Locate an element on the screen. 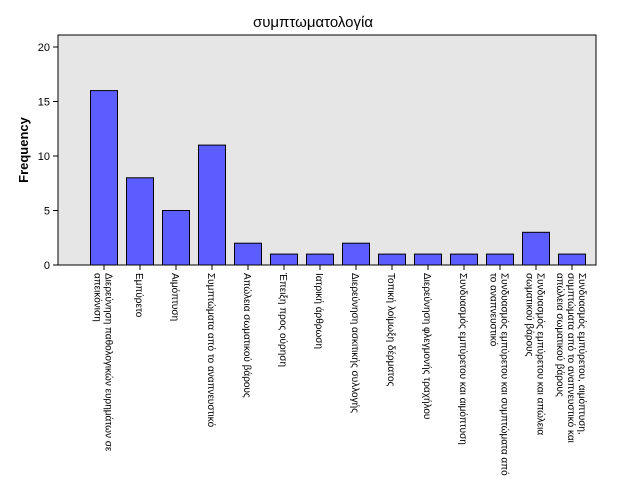  x-tick-label-line: Διερεύνηση ασκιτικής συλλογής is located at coordinates (355, 343).